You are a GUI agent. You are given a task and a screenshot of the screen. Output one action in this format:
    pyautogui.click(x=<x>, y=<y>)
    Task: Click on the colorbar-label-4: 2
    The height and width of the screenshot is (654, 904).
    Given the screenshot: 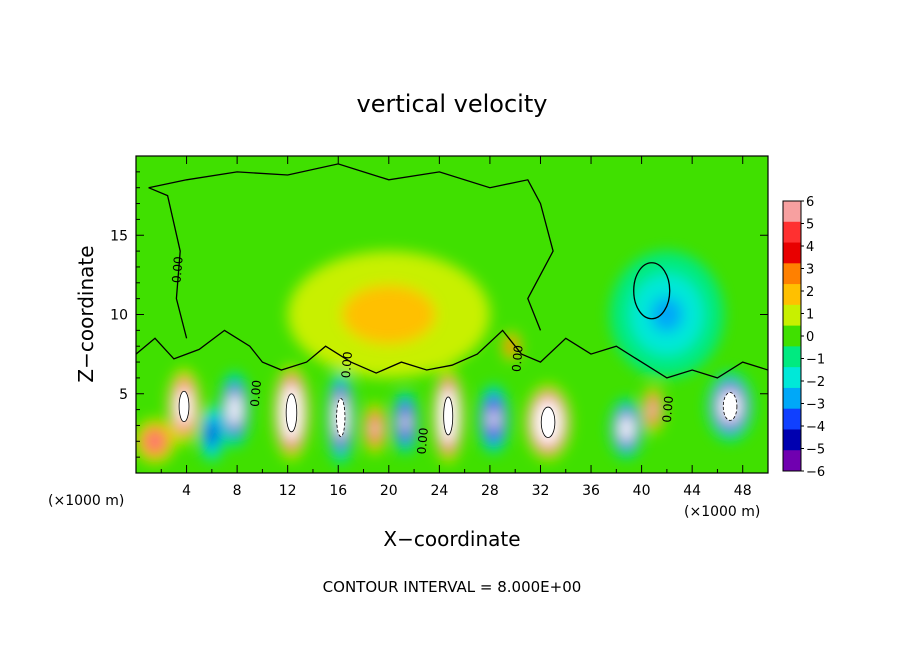 What is the action you would take?
    pyautogui.click(x=810, y=292)
    